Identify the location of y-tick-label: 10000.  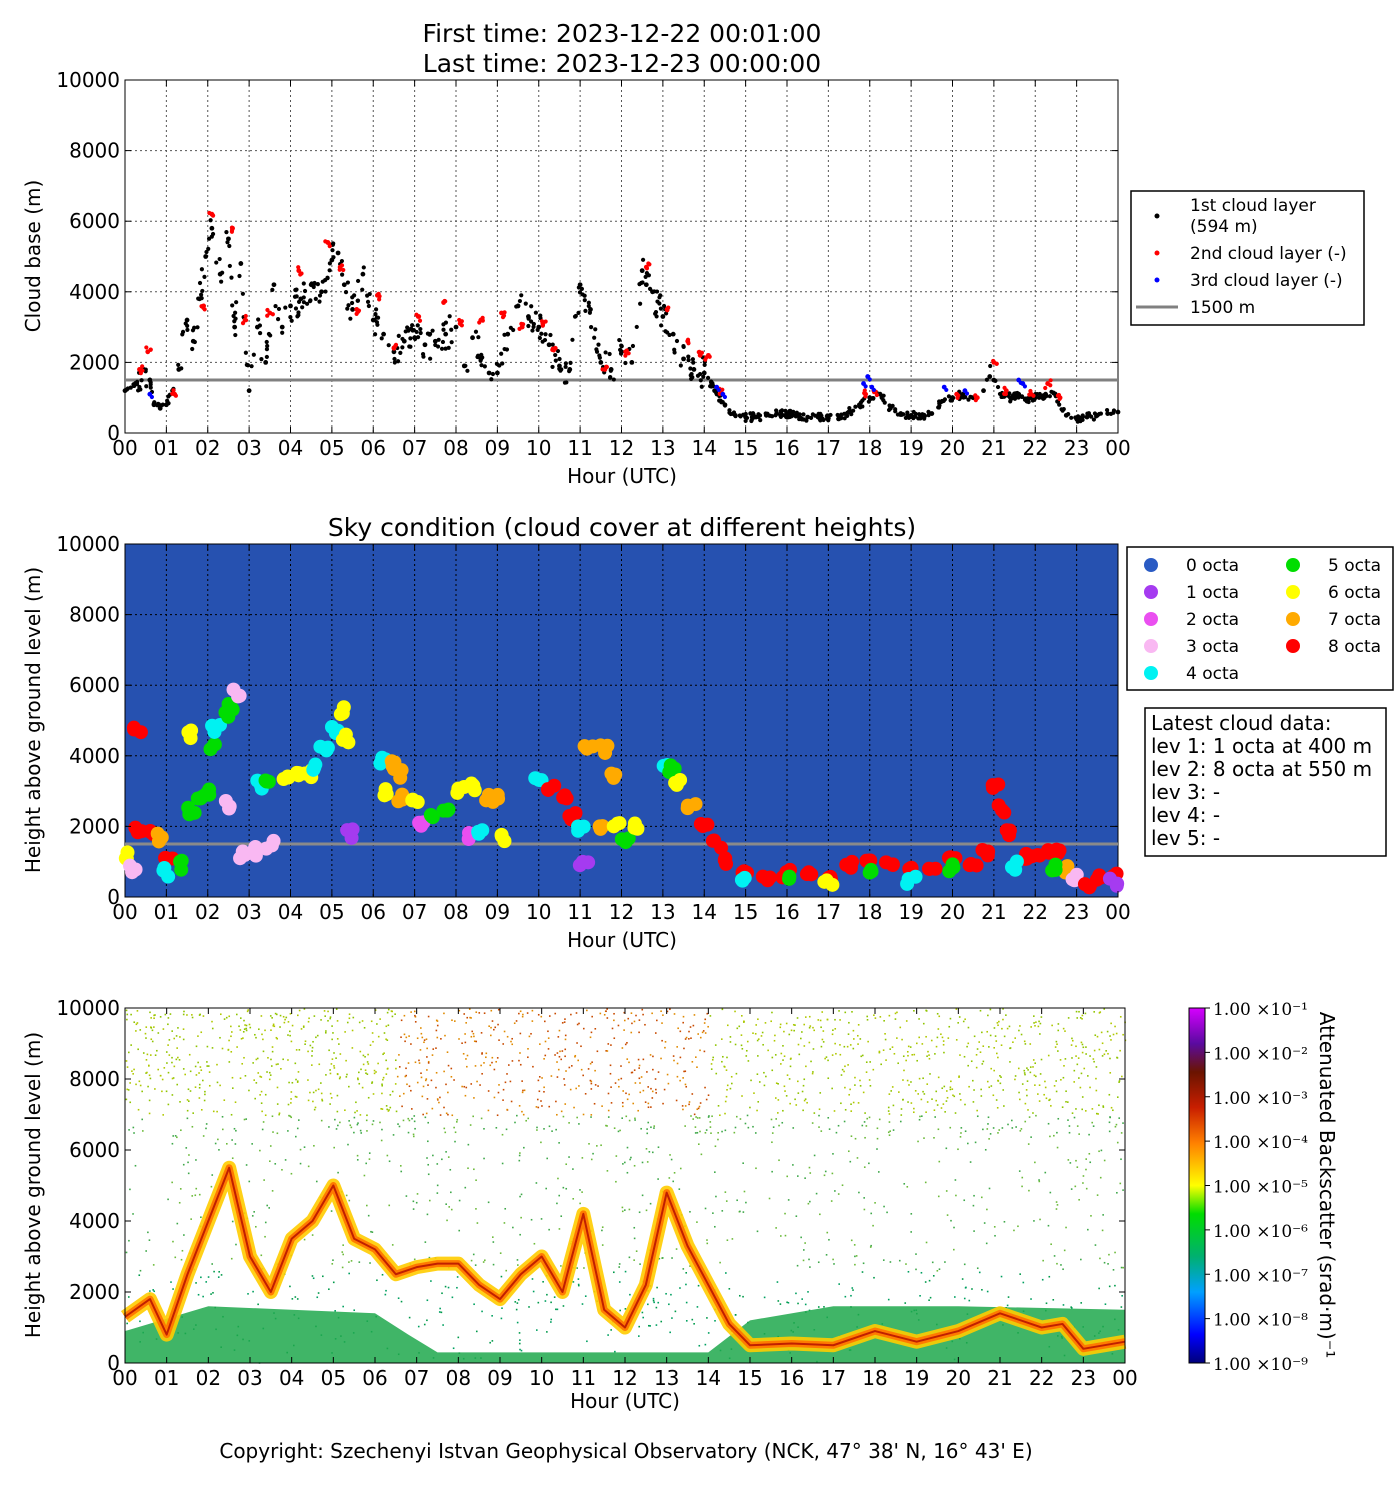
(88, 1008).